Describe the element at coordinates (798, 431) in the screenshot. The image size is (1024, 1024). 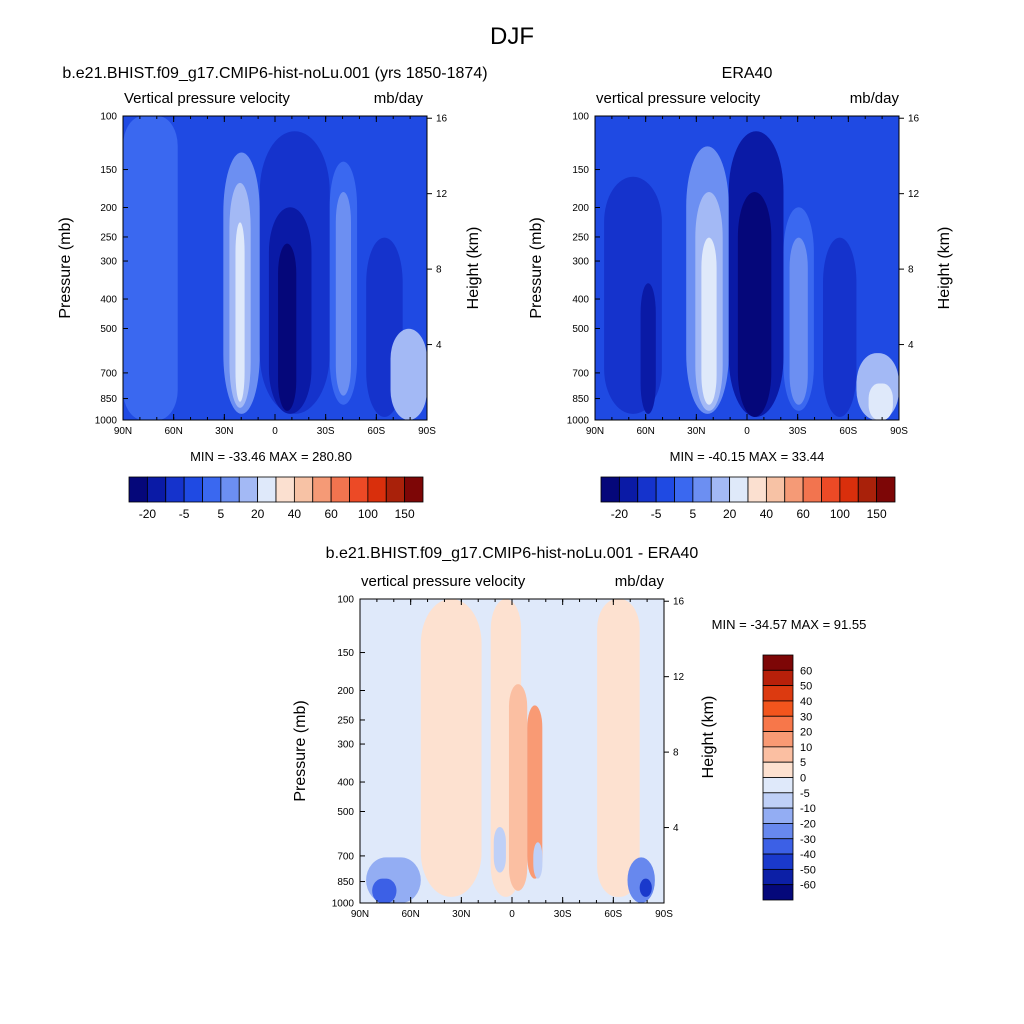
I see `x-tick-label: 30S` at that location.